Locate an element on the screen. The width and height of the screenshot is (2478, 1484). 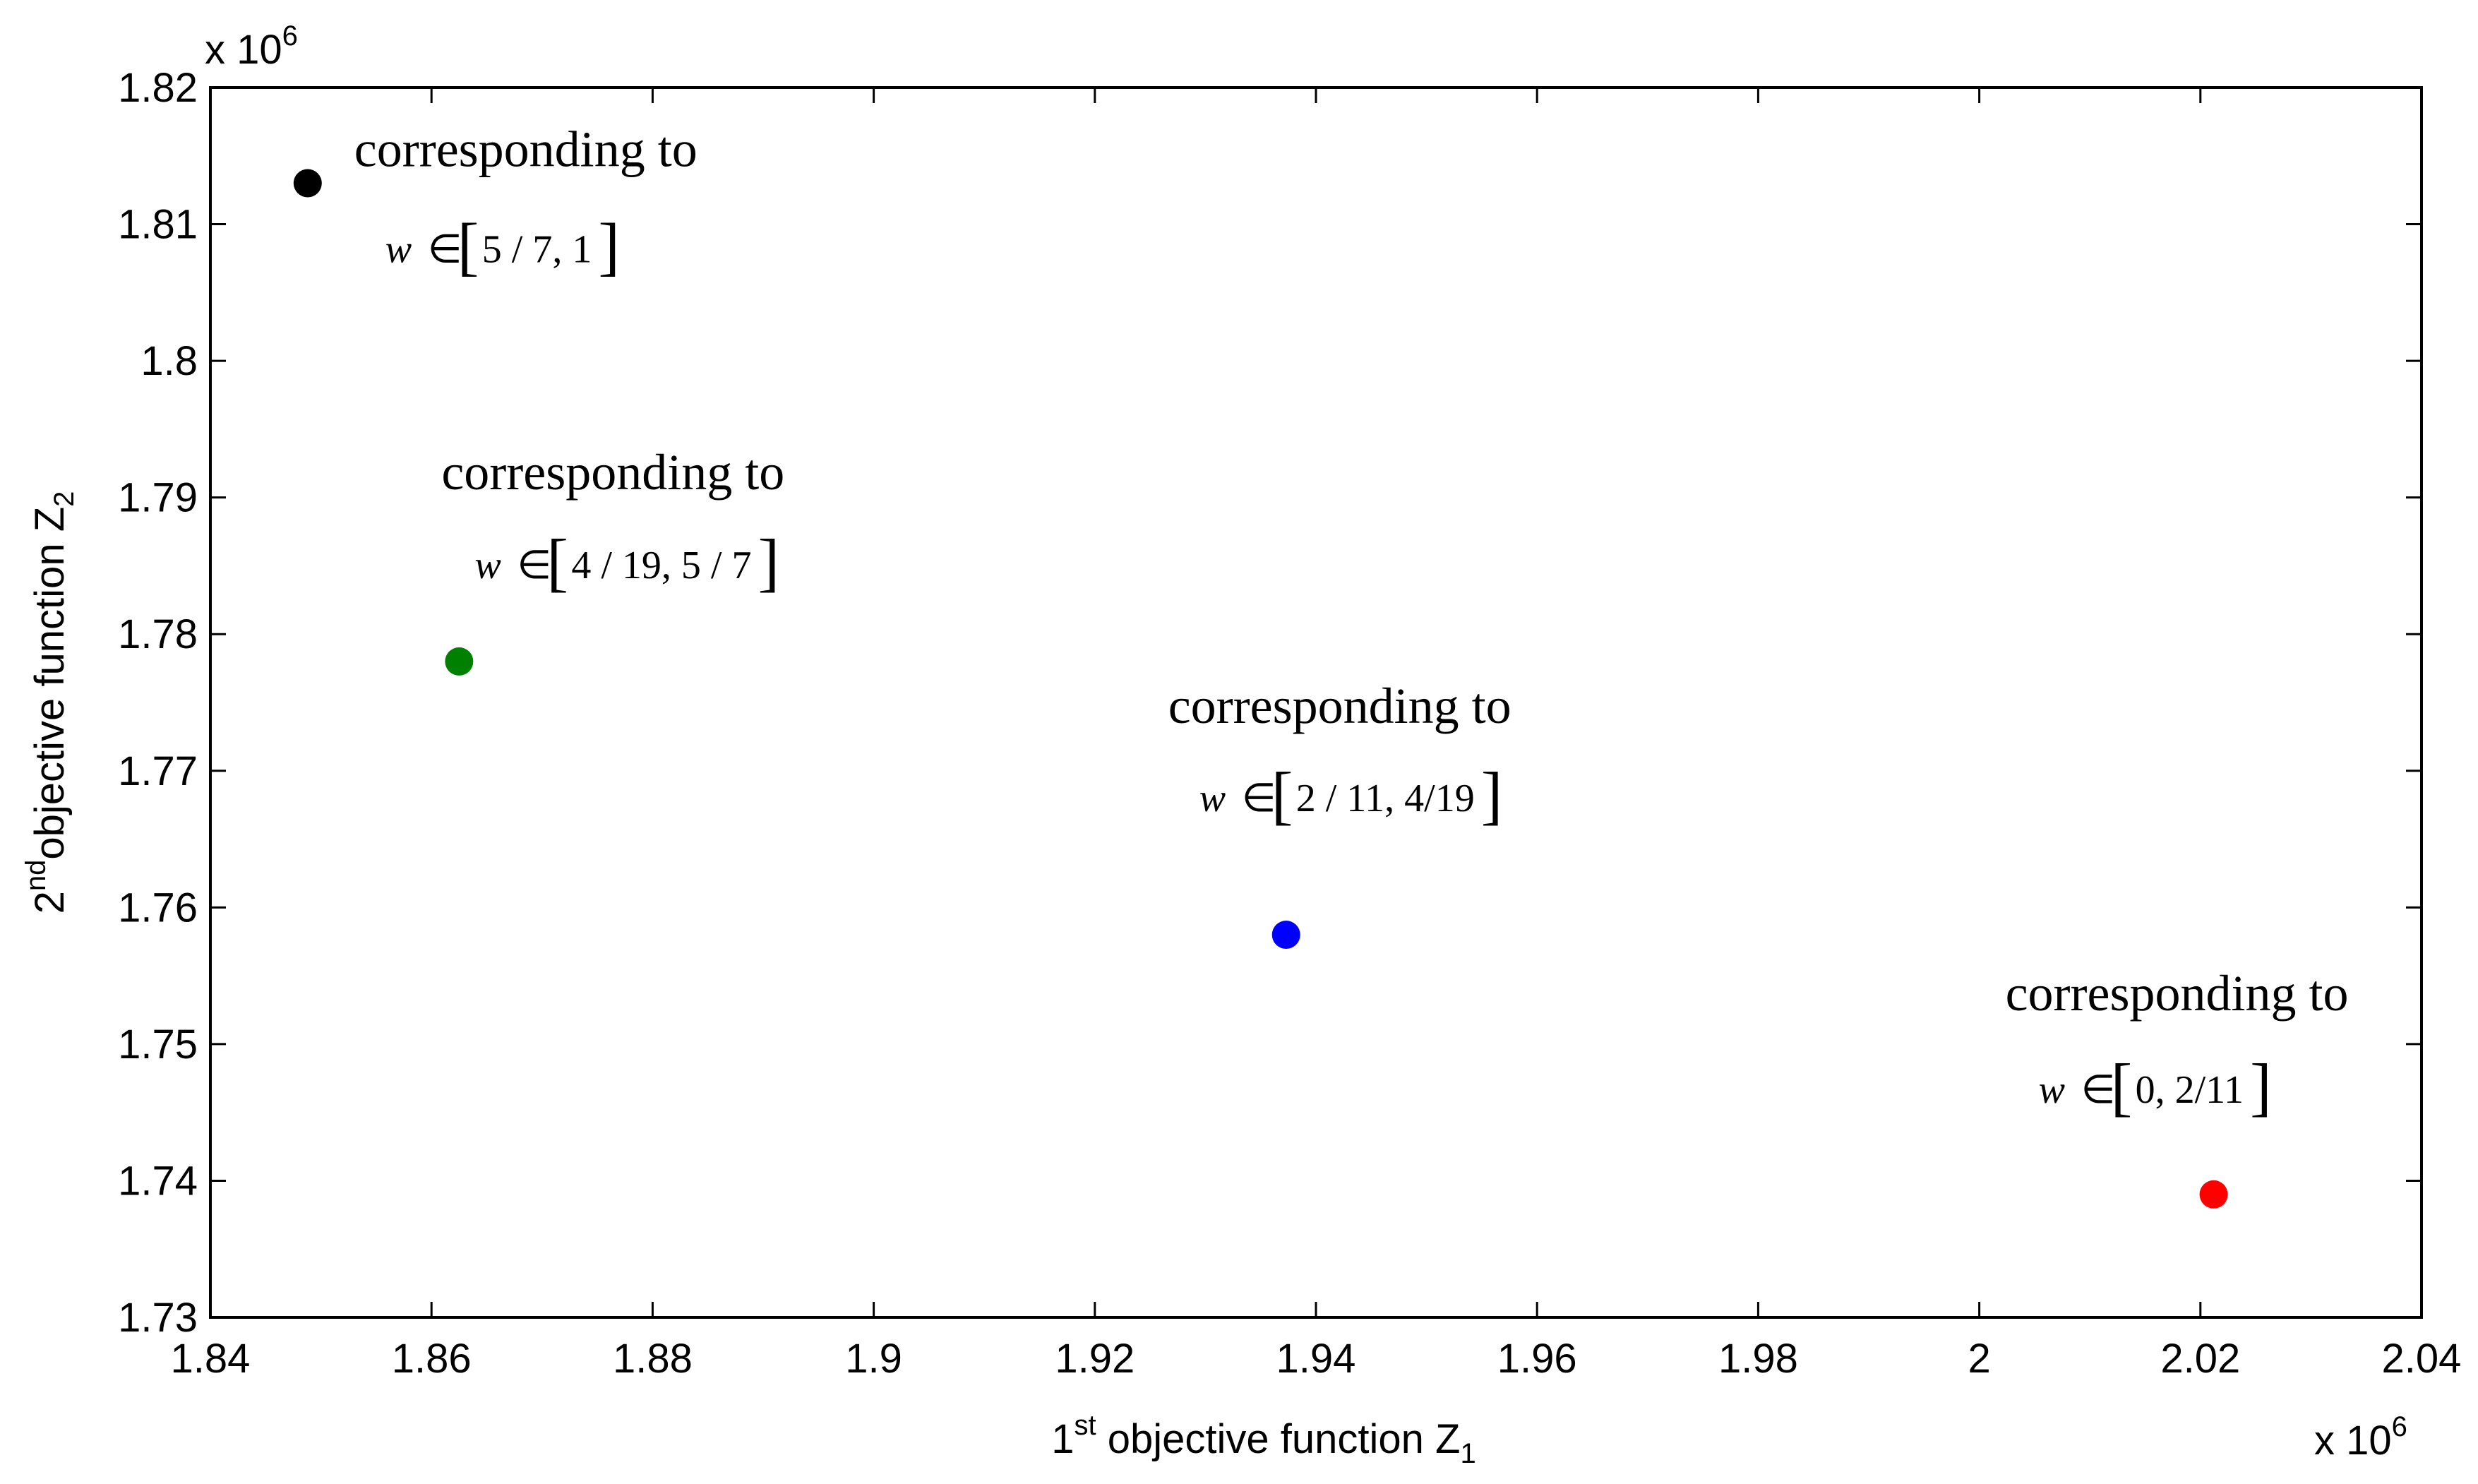
x-axis-title: 1st objective function Z1 is located at coordinates (1263, 1439).